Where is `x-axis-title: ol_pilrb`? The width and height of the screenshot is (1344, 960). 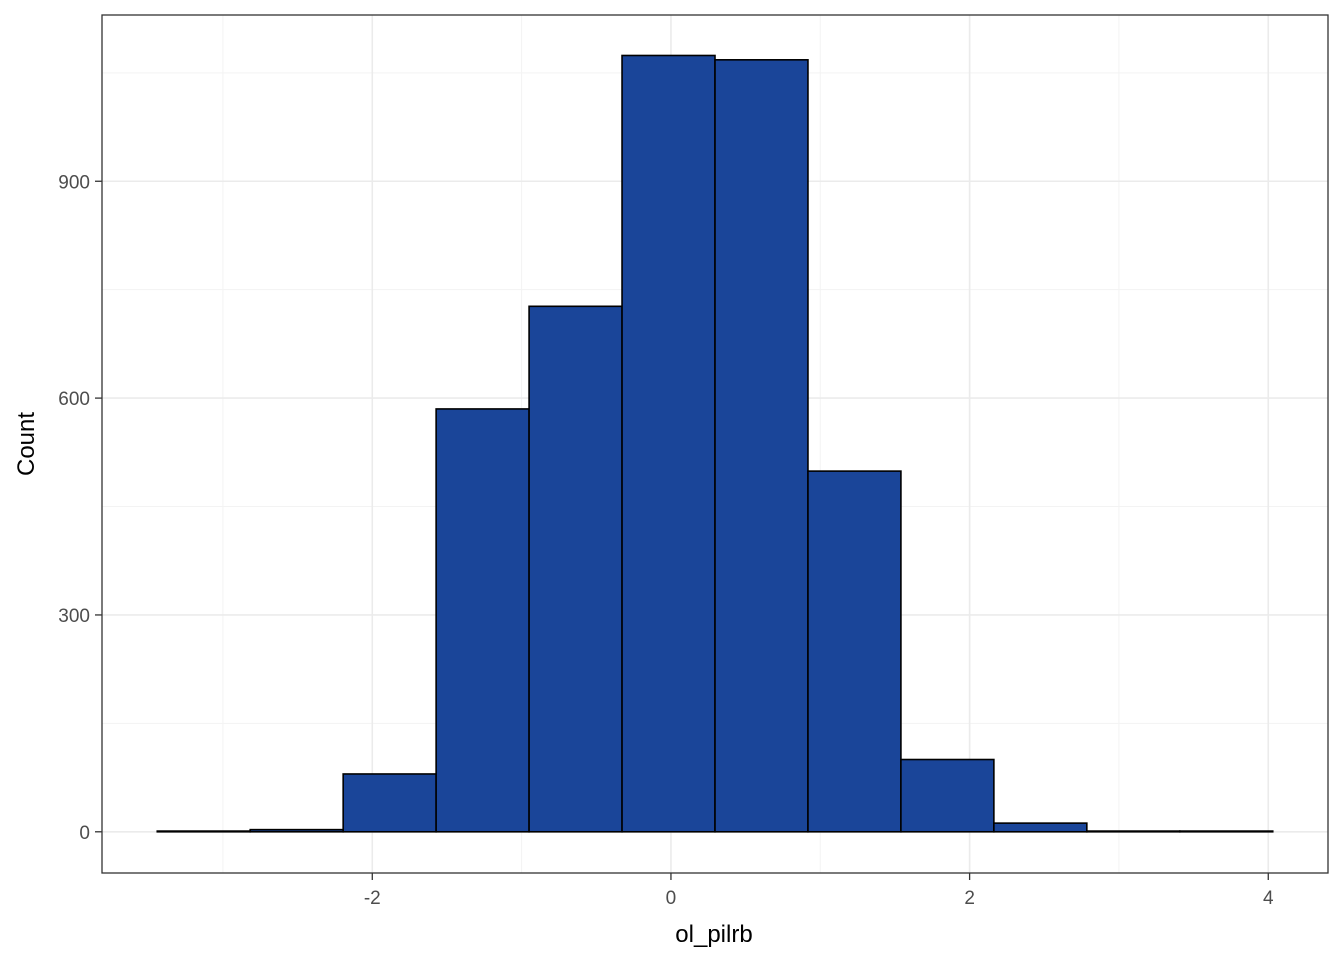
x-axis-title: ol_pilrb is located at coordinates (713, 934).